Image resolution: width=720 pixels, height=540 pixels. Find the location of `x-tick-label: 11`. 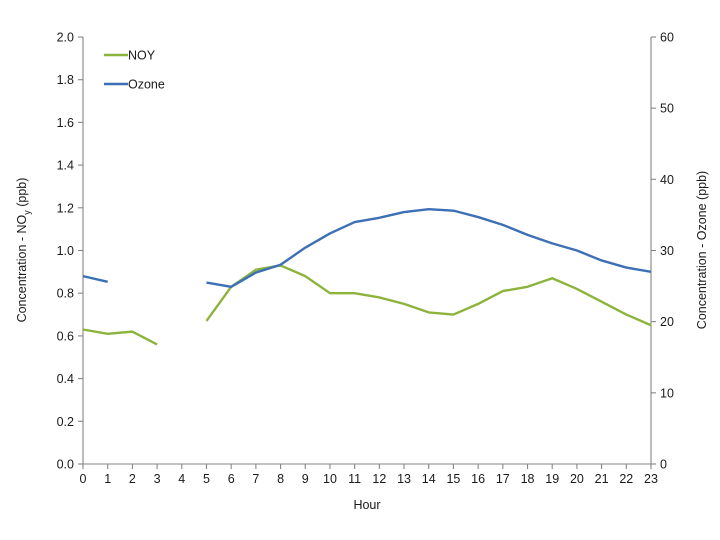

x-tick-label: 11 is located at coordinates (354, 479).